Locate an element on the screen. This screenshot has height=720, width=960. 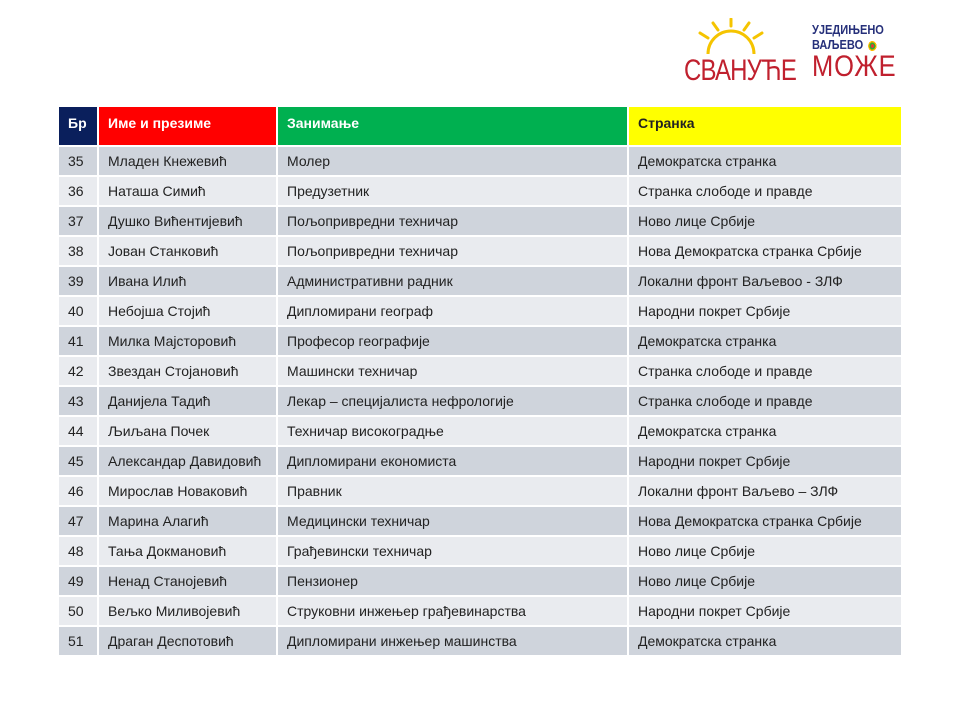
sun-icon is located at coordinates (731, 36).